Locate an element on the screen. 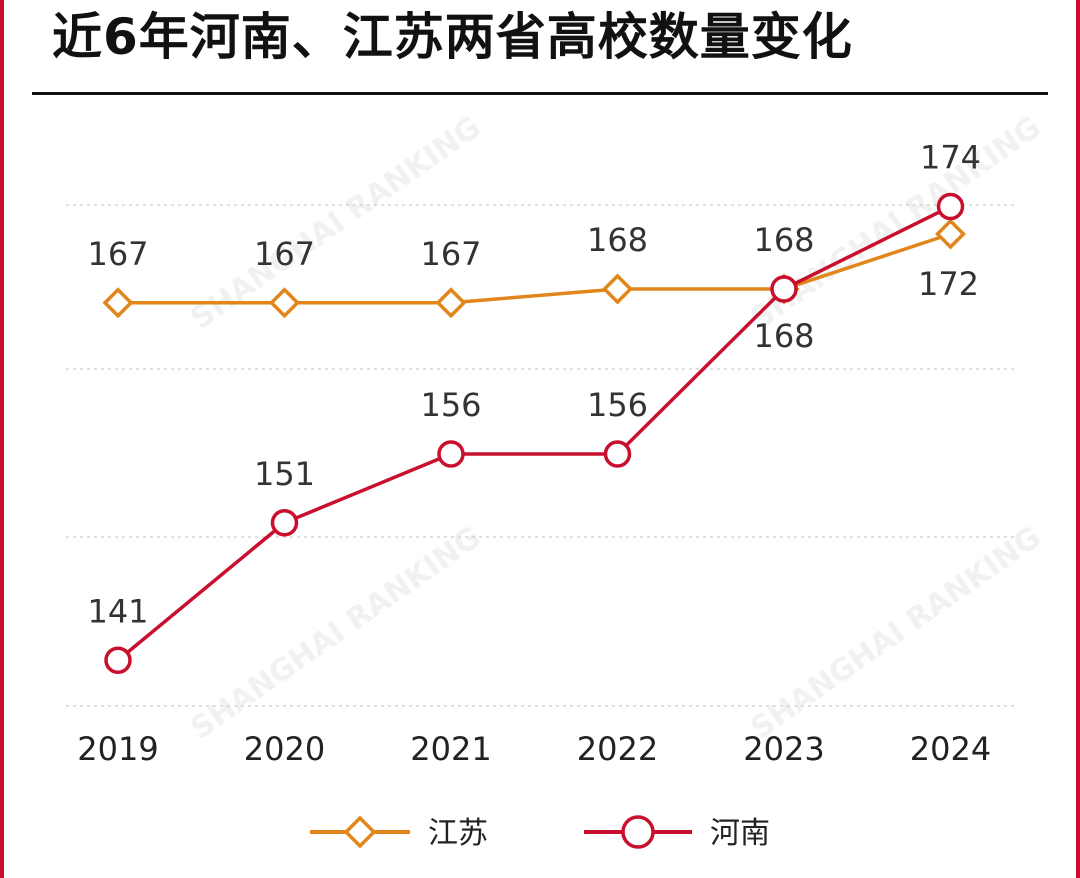  legend: 江苏 河南 is located at coordinates (540, 833).